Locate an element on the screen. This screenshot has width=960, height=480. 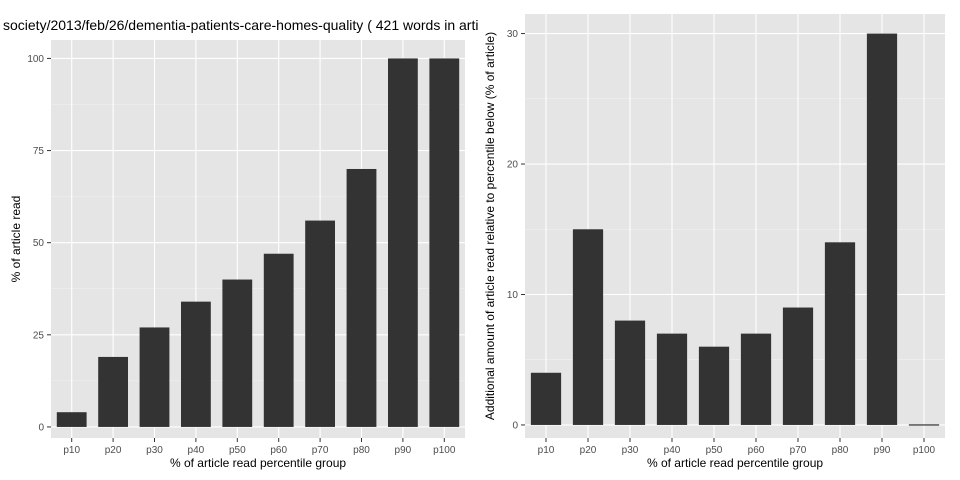
y-tick-label: 75 is located at coordinates (39, 151).